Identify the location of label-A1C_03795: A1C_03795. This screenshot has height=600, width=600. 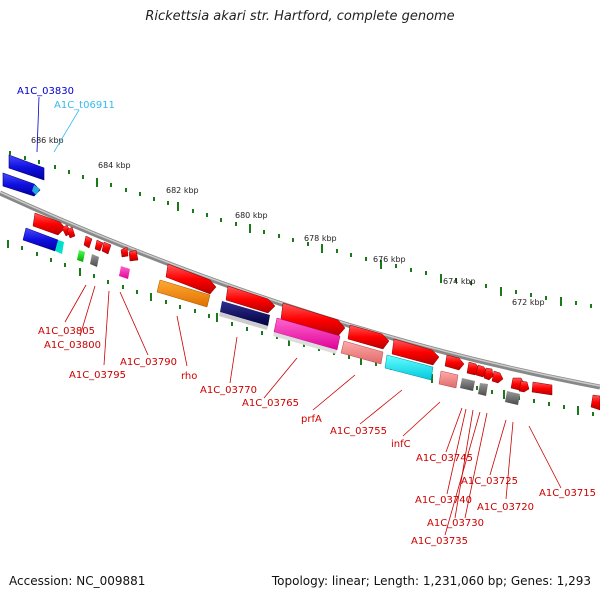
(97, 375).